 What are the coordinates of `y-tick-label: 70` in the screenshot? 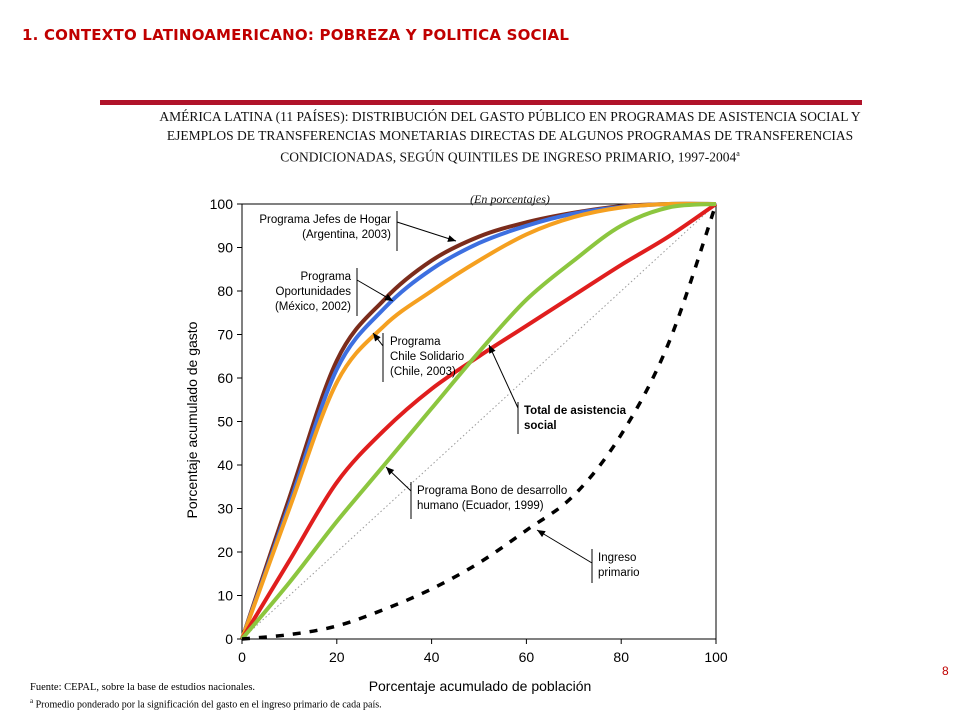 It's located at (225, 335).